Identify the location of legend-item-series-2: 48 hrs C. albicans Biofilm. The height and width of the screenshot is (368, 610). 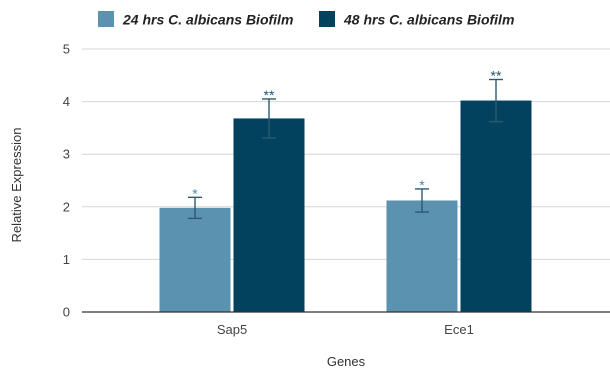
(416, 19).